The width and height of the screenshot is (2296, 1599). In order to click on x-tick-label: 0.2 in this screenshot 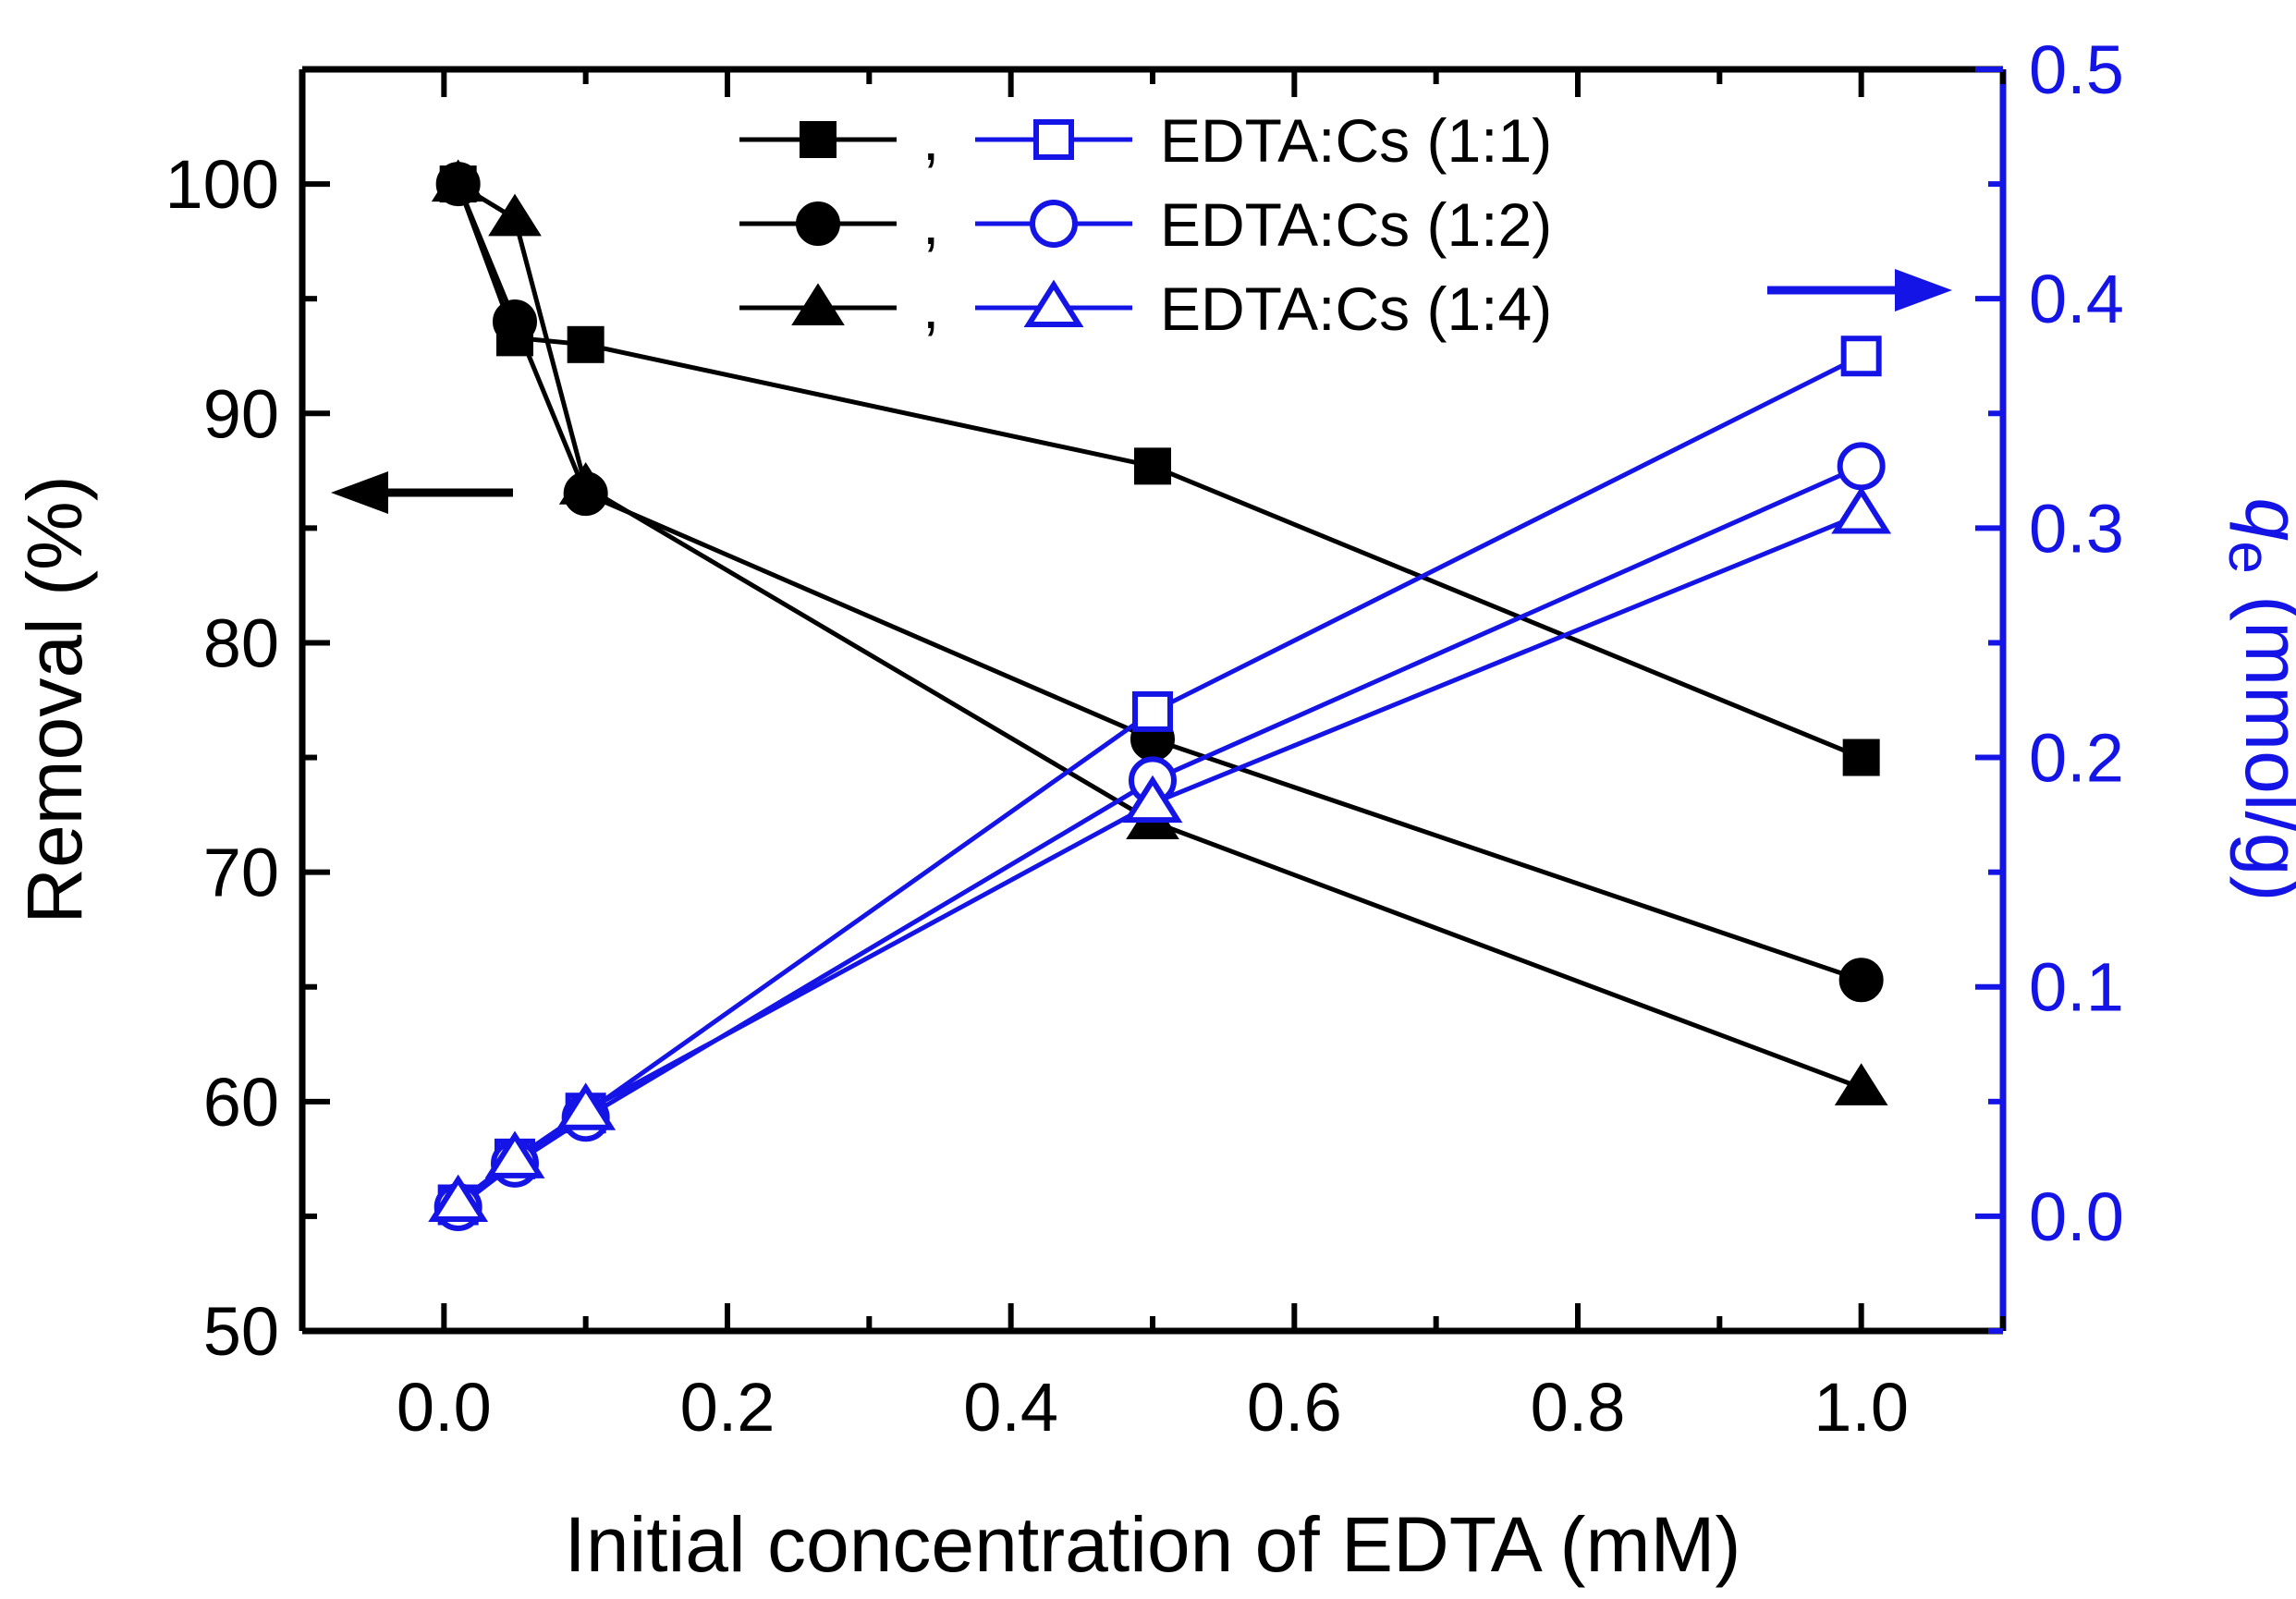, I will do `click(728, 1407)`.